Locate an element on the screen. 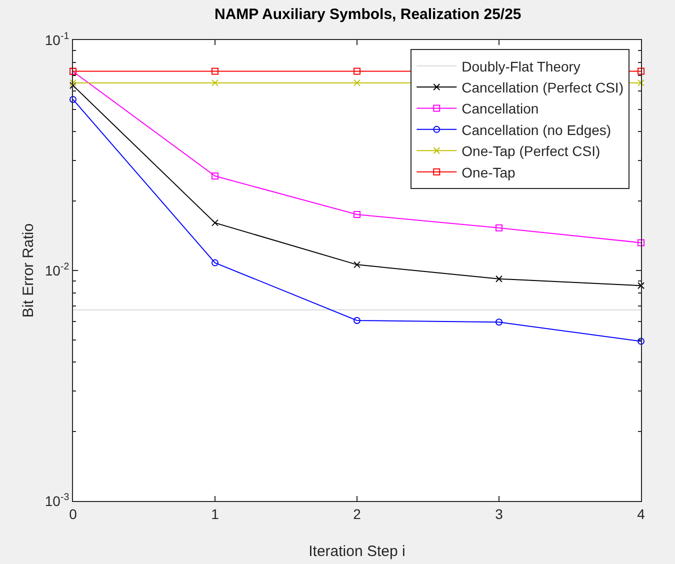 This screenshot has width=675, height=564. y-axis-title: Bit Error Ratio is located at coordinates (28, 270).